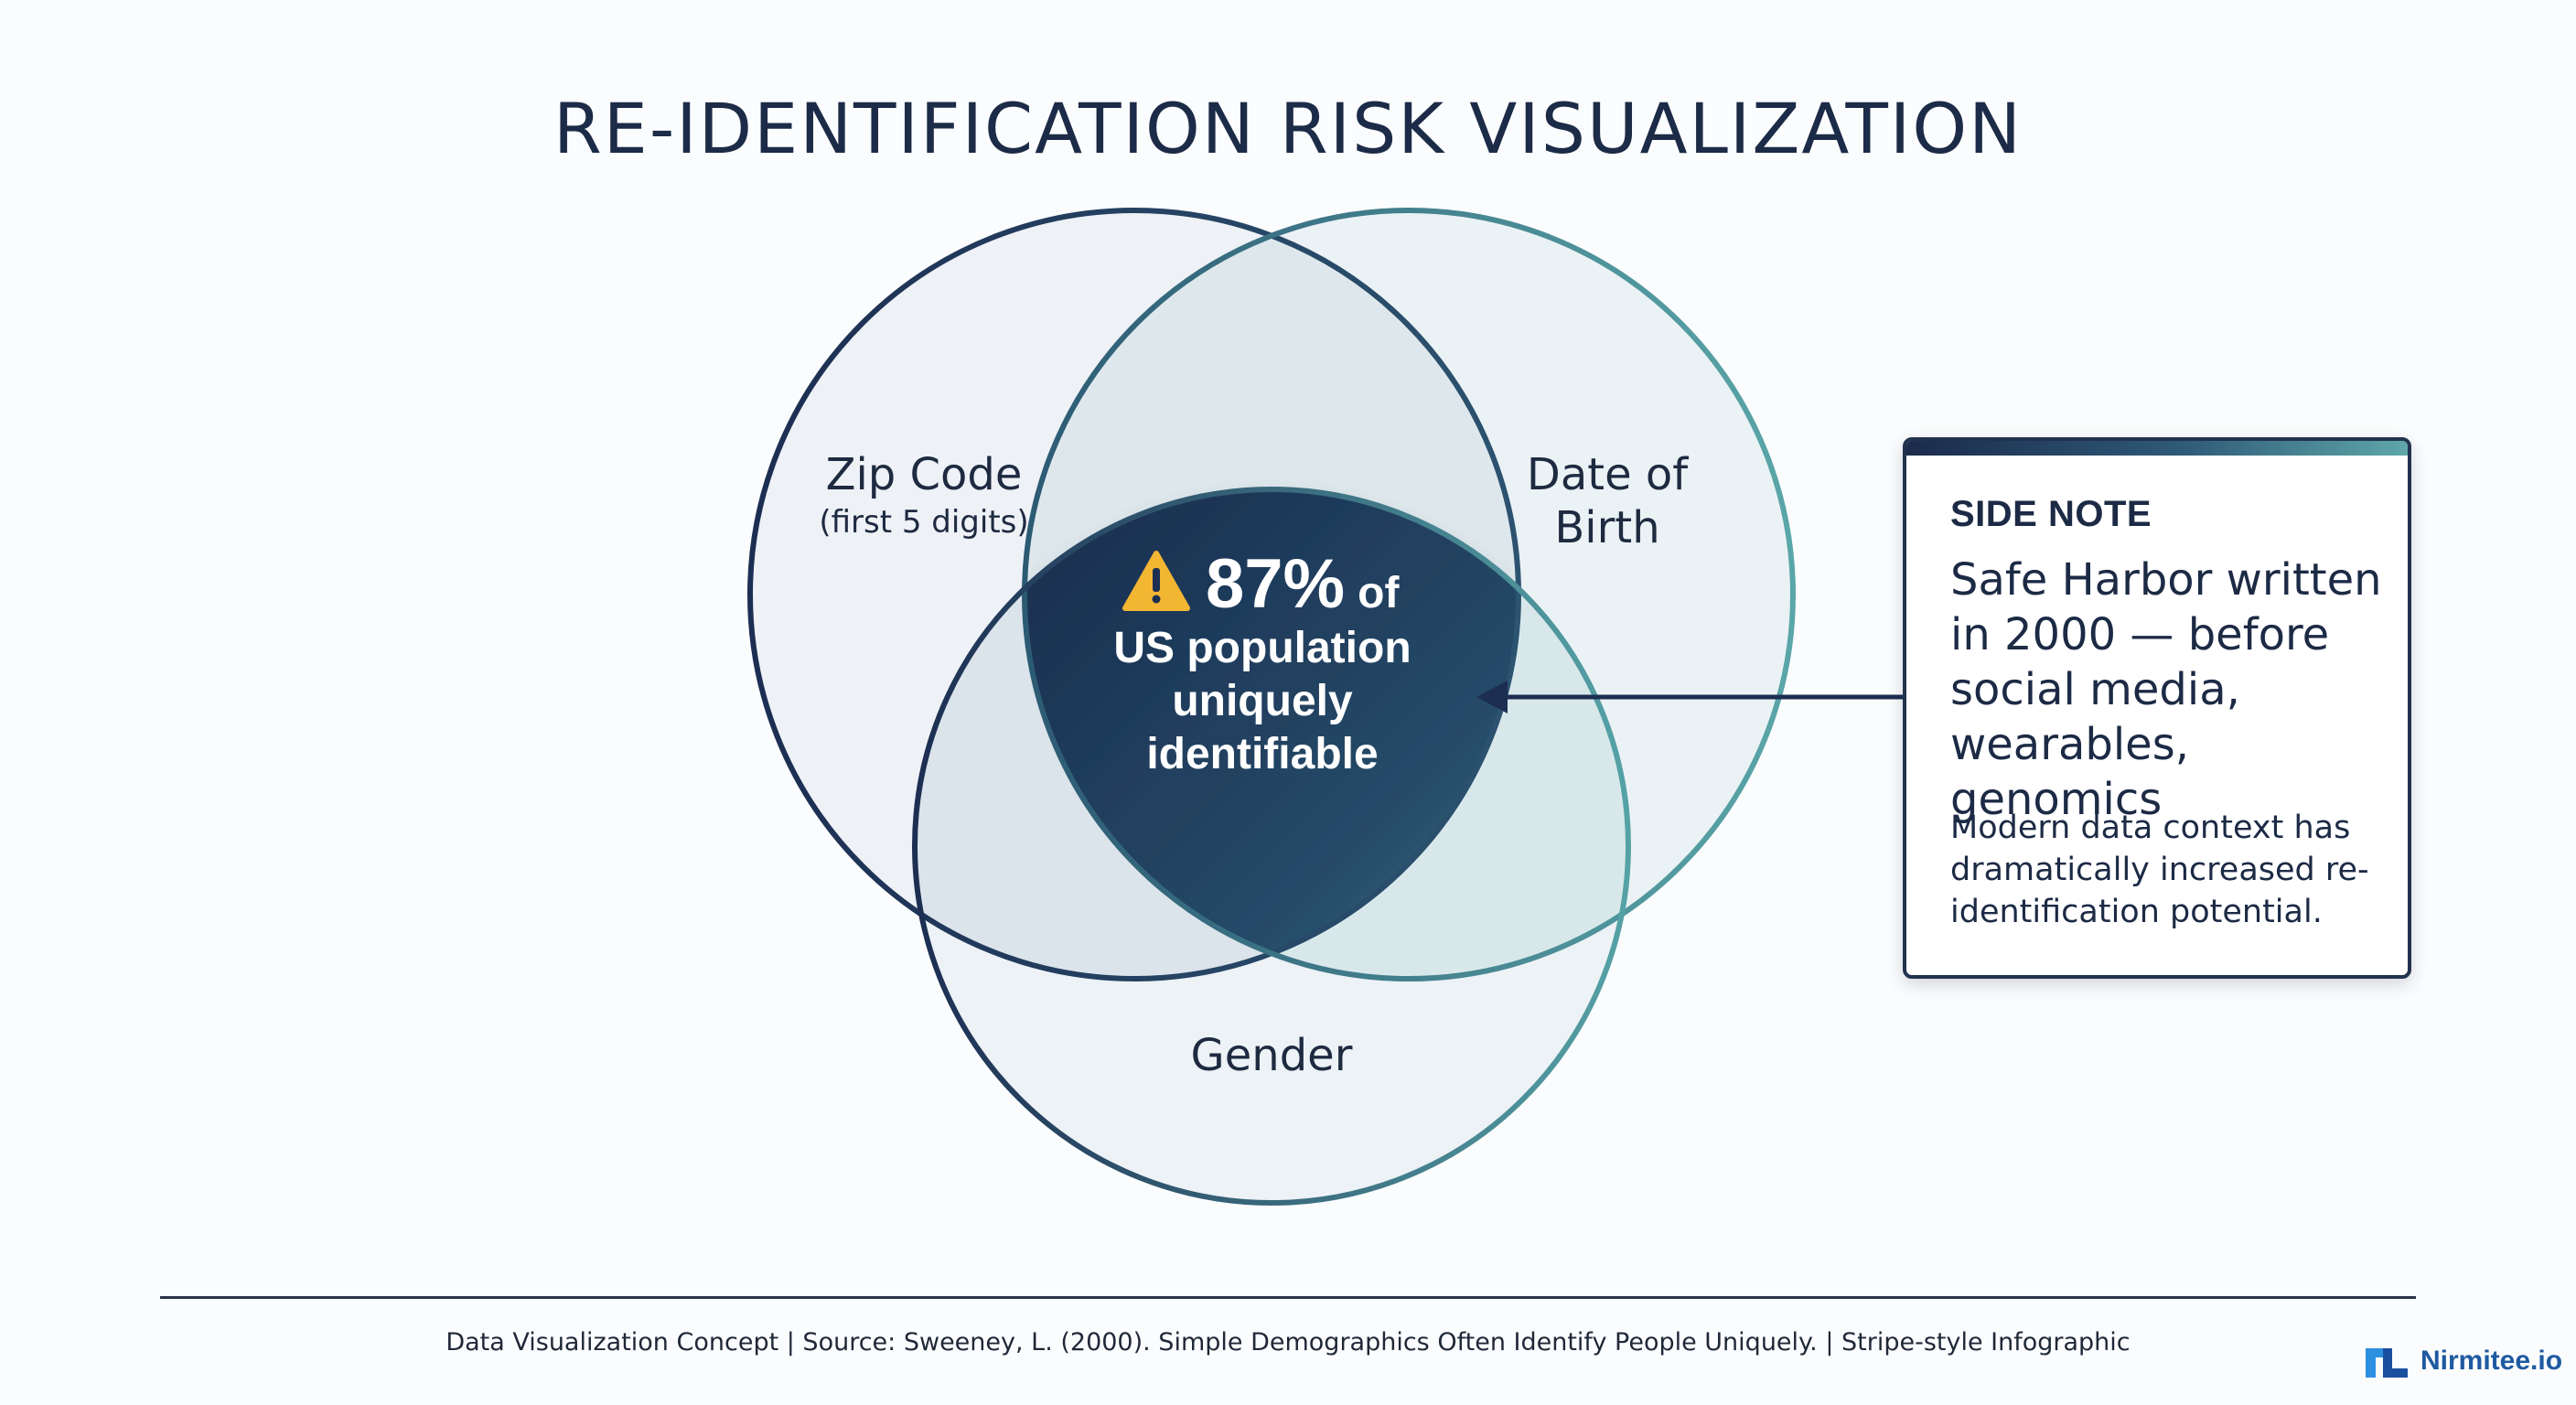 This screenshot has width=2576, height=1405. What do you see at coordinates (2491, 1361) in the screenshot?
I see `brand-name: Nirmitee.io` at bounding box center [2491, 1361].